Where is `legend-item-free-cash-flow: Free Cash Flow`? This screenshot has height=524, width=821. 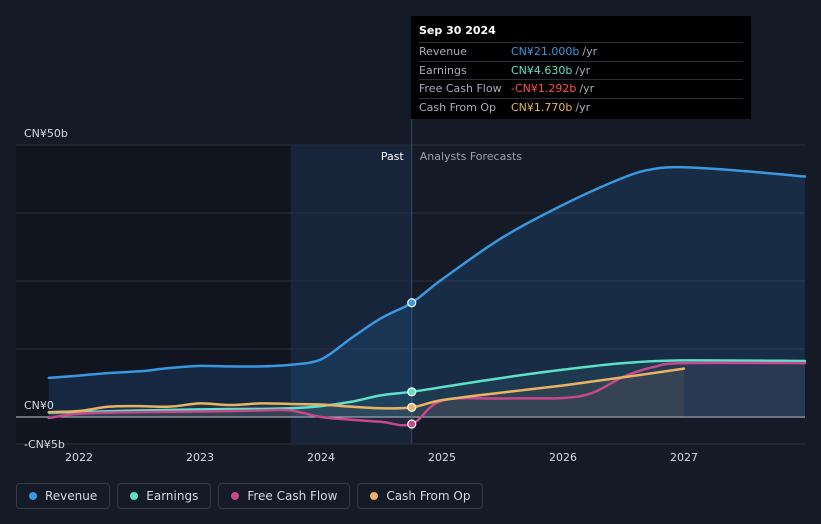 legend-item-free-cash-flow: Free Cash Flow is located at coordinates (284, 496).